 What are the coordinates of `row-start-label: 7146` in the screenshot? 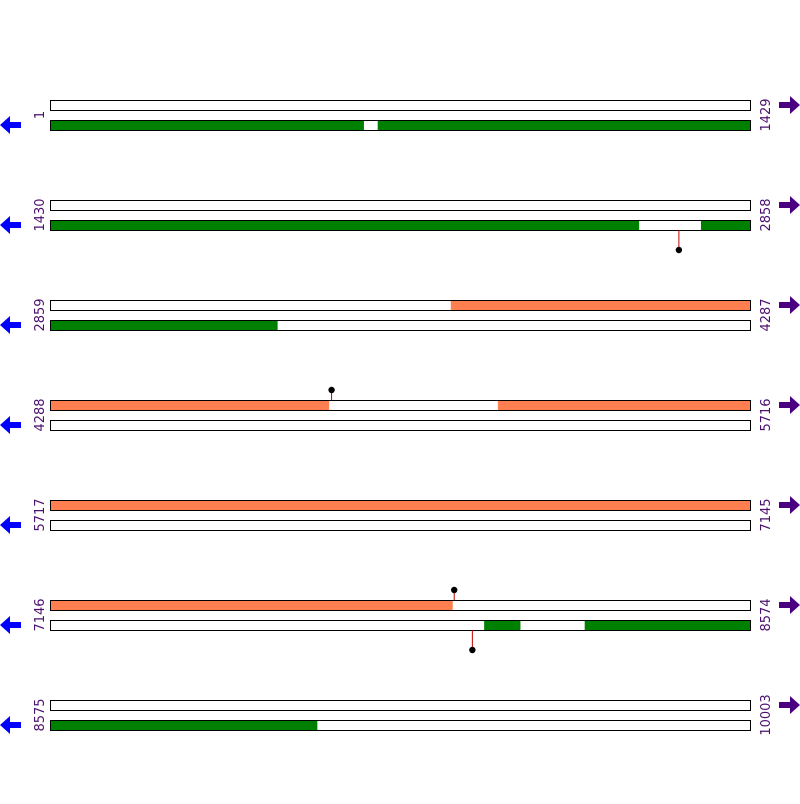 It's located at (40, 614).